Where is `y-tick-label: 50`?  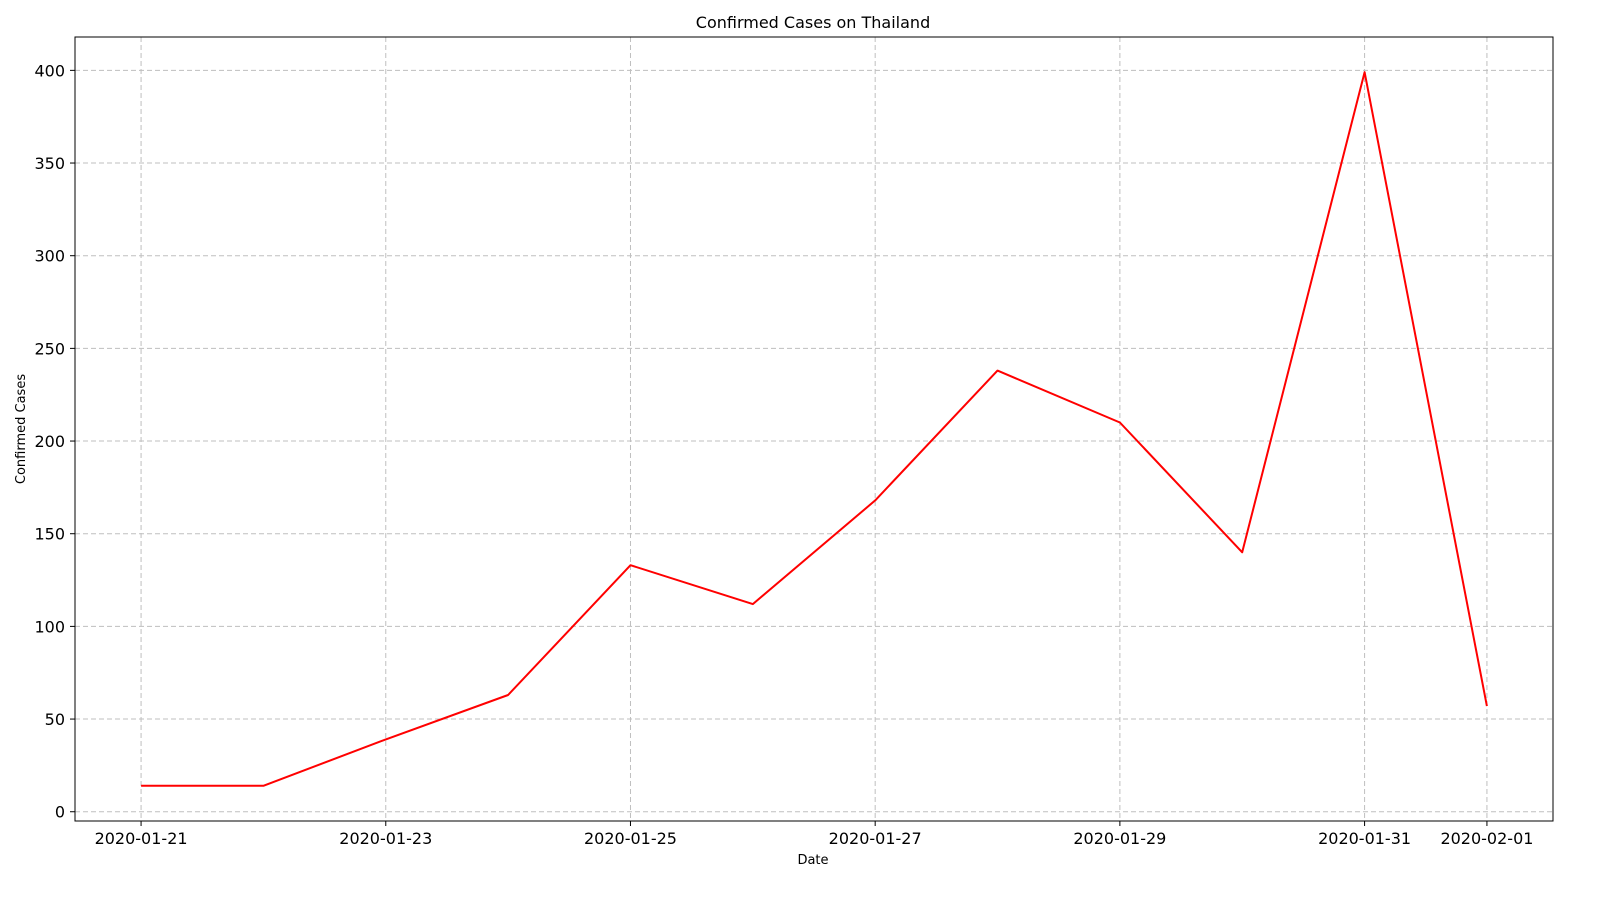 y-tick-label: 50 is located at coordinates (55, 719).